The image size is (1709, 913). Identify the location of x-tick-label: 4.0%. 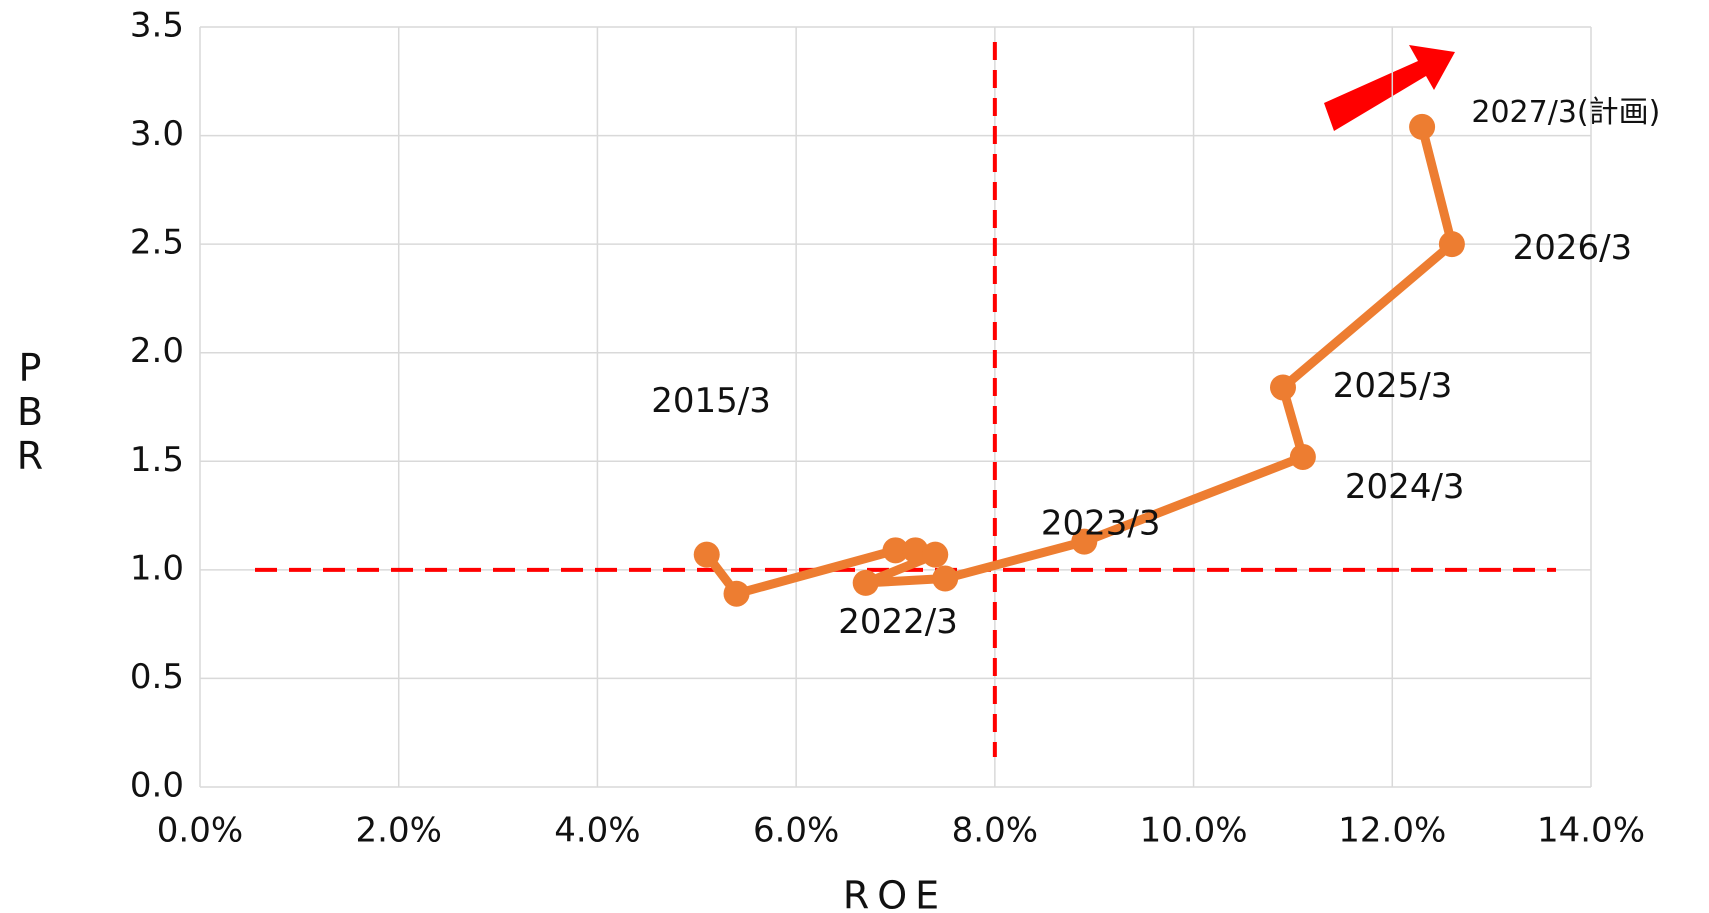
(597, 831).